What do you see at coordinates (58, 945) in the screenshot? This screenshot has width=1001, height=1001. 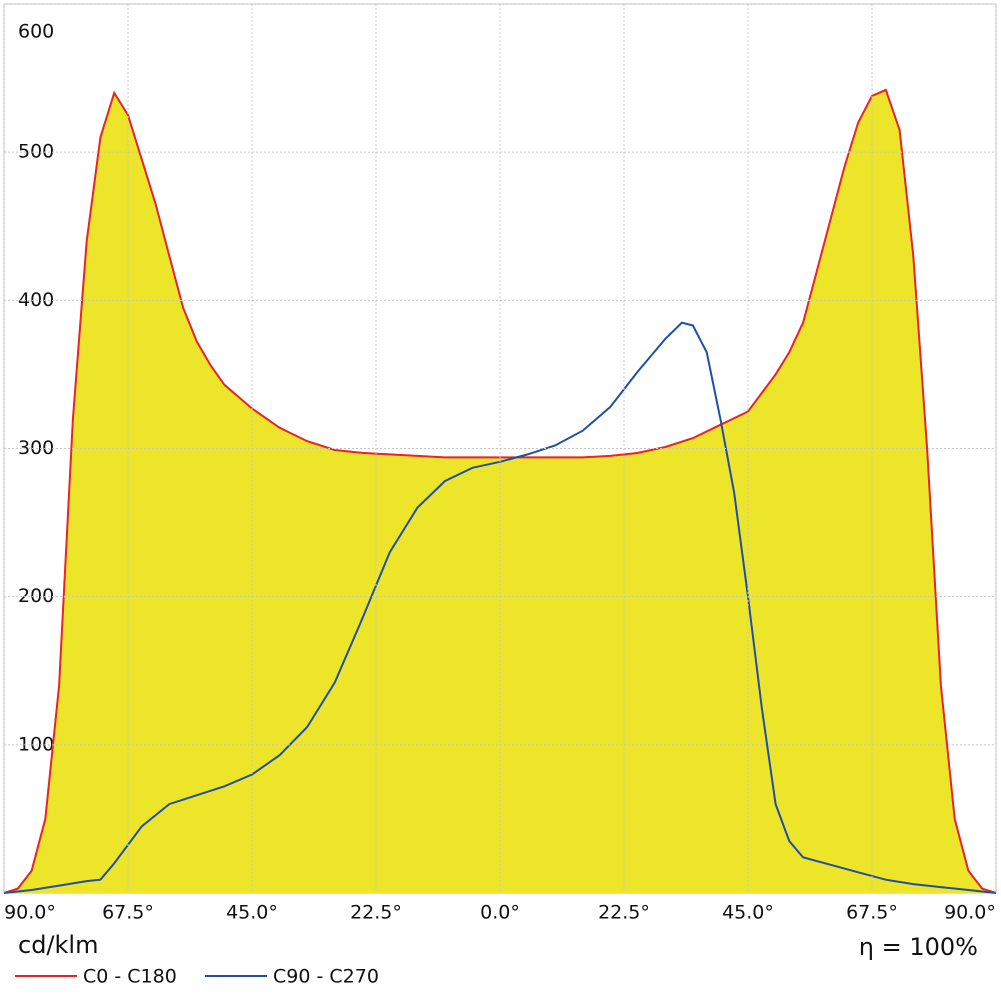 I see `y-unit: cd/klm` at bounding box center [58, 945].